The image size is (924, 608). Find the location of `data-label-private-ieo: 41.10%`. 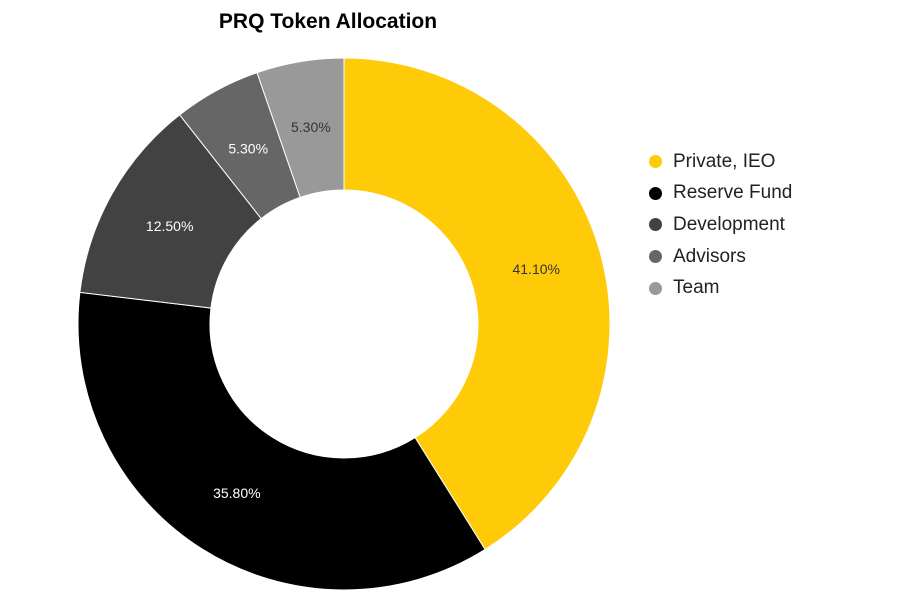

data-label-private-ieo: 41.10% is located at coordinates (535, 269).